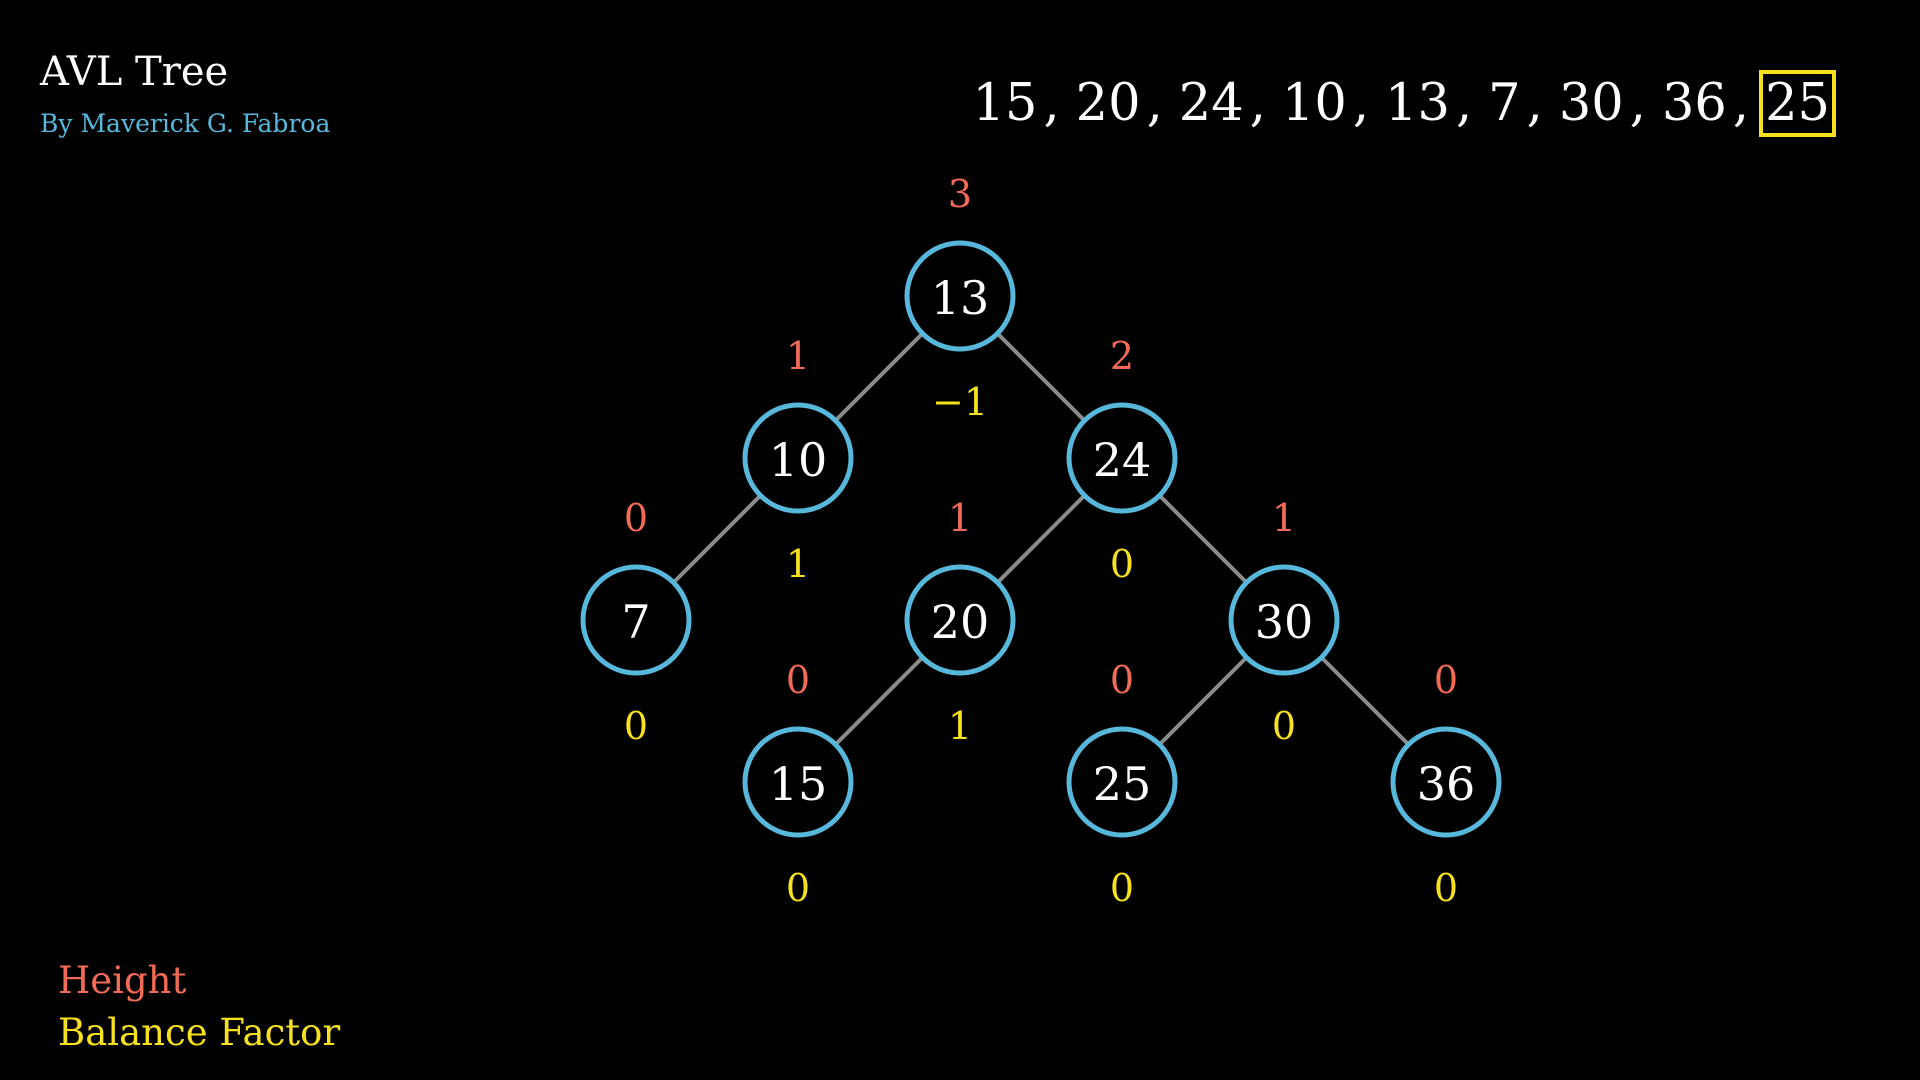 This screenshot has width=1920, height=1080. I want to click on tree-node-10: 10 1 1, so click(798, 460).